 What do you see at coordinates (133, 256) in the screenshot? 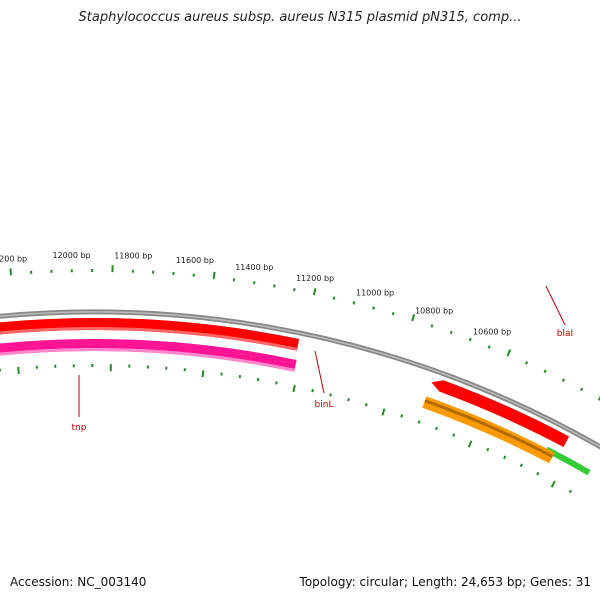
I see `scale-label: 11800 bp` at bounding box center [133, 256].